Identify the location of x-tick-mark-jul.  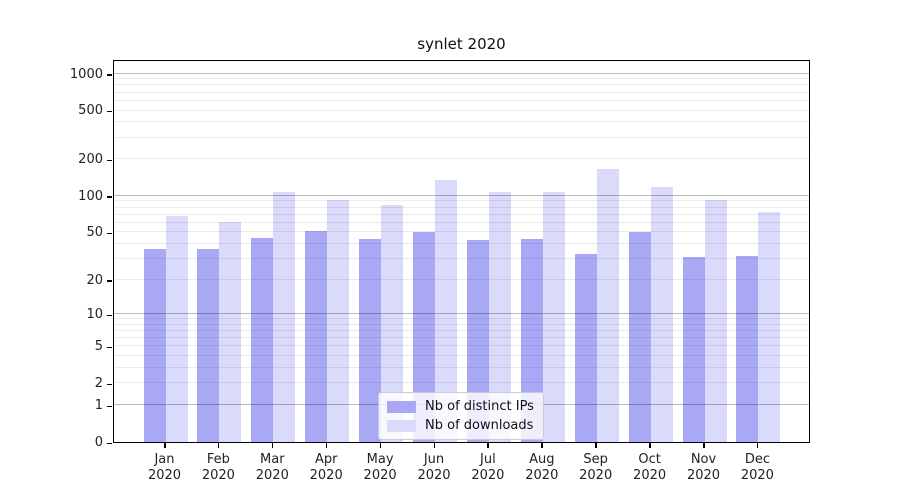
(488, 445).